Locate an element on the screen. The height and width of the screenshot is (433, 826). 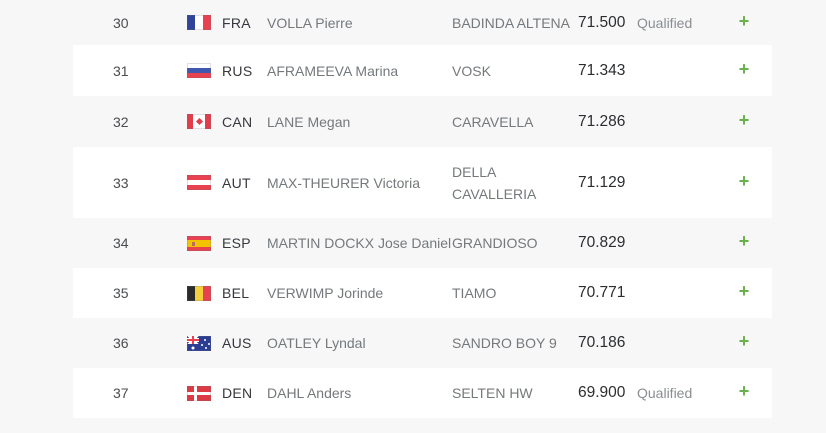
country-code: DEN is located at coordinates (237, 393).